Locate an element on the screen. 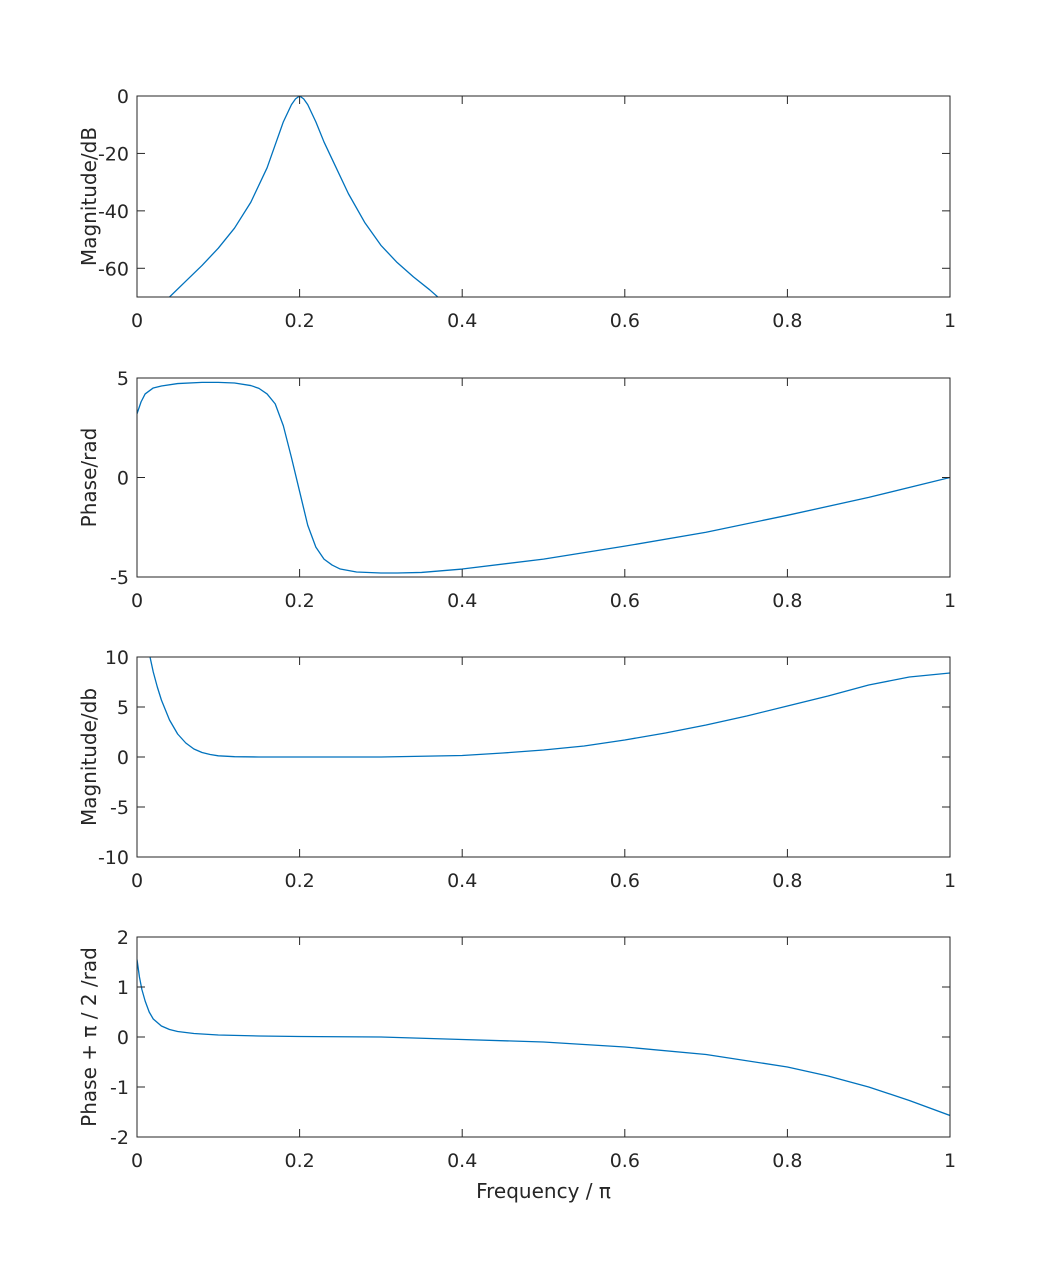 The image size is (1050, 1279). y-tick-label: -10 is located at coordinates (113, 858).